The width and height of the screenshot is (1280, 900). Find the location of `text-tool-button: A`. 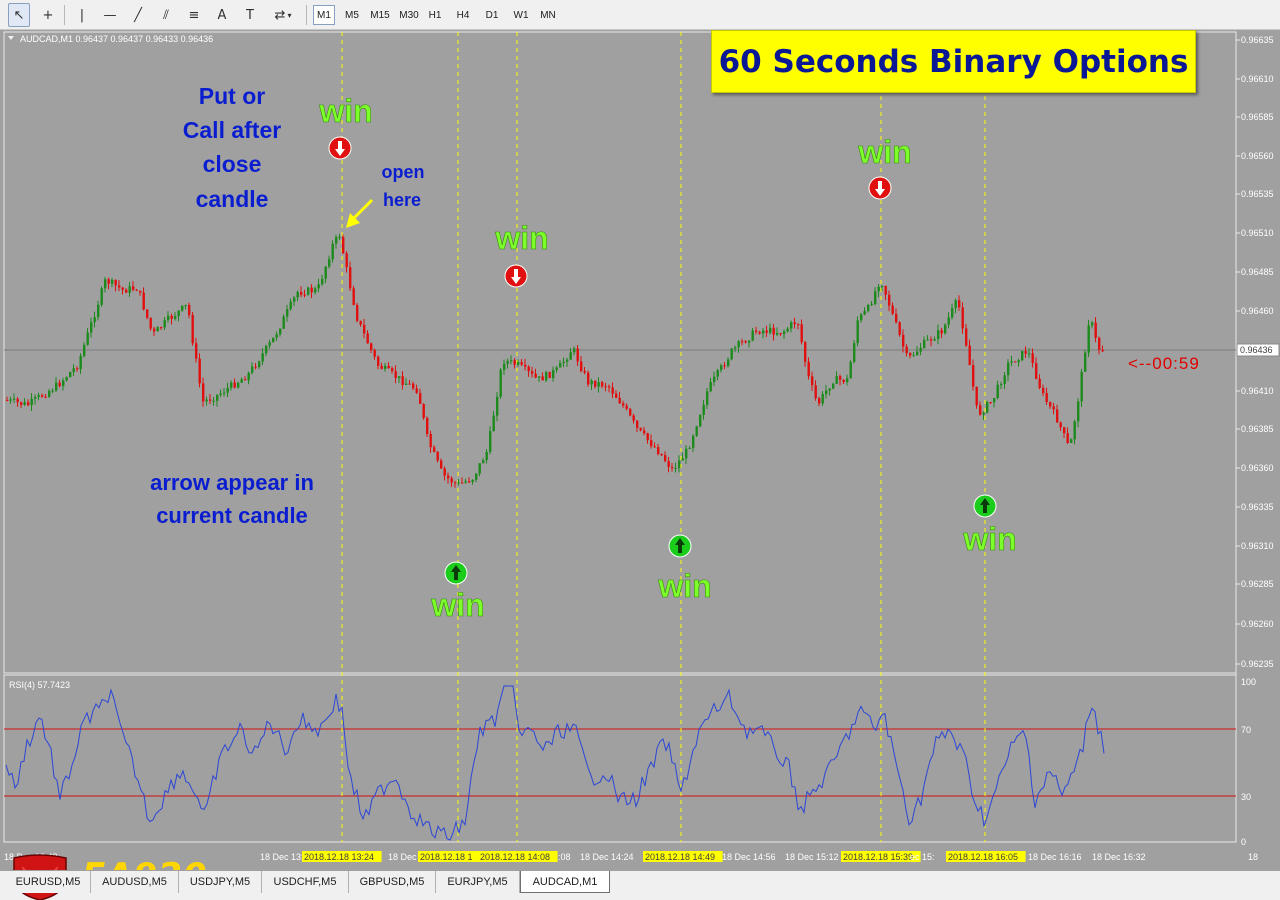

text-tool-button: A is located at coordinates (222, 15).